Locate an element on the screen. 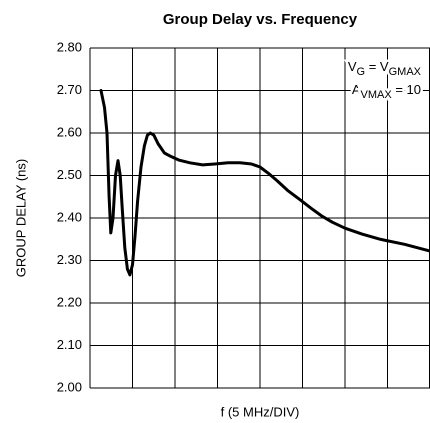 This screenshot has width=430, height=423. annotation-part: G is located at coordinates (361, 72).